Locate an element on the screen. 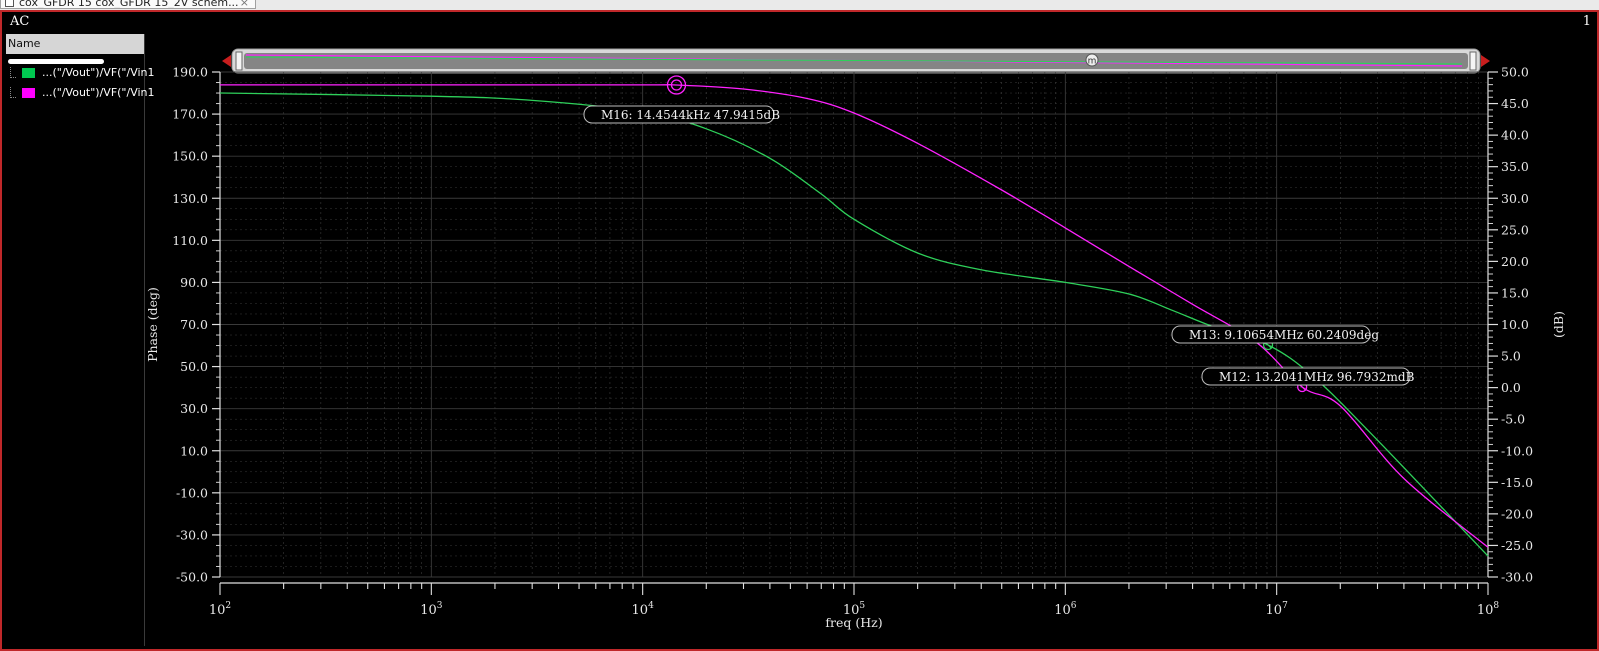 This screenshot has width=1599, height=651. marker-m16-label-box is located at coordinates (679, 114).